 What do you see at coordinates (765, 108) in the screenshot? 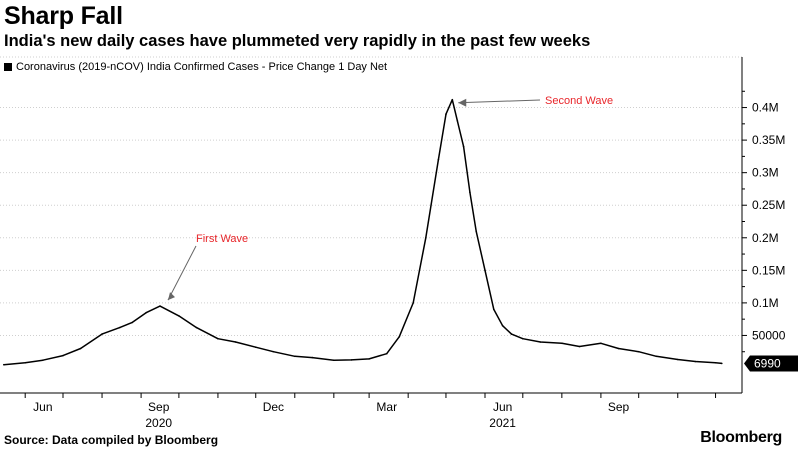
I see `y-tick-label: 0.4M` at bounding box center [765, 108].